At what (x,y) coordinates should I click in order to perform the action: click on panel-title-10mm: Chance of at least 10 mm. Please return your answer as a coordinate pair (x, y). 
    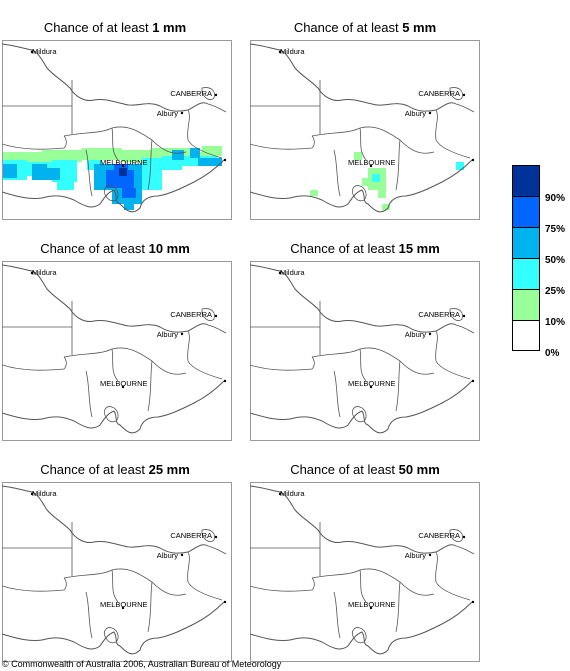
    Looking at the image, I should click on (115, 248).